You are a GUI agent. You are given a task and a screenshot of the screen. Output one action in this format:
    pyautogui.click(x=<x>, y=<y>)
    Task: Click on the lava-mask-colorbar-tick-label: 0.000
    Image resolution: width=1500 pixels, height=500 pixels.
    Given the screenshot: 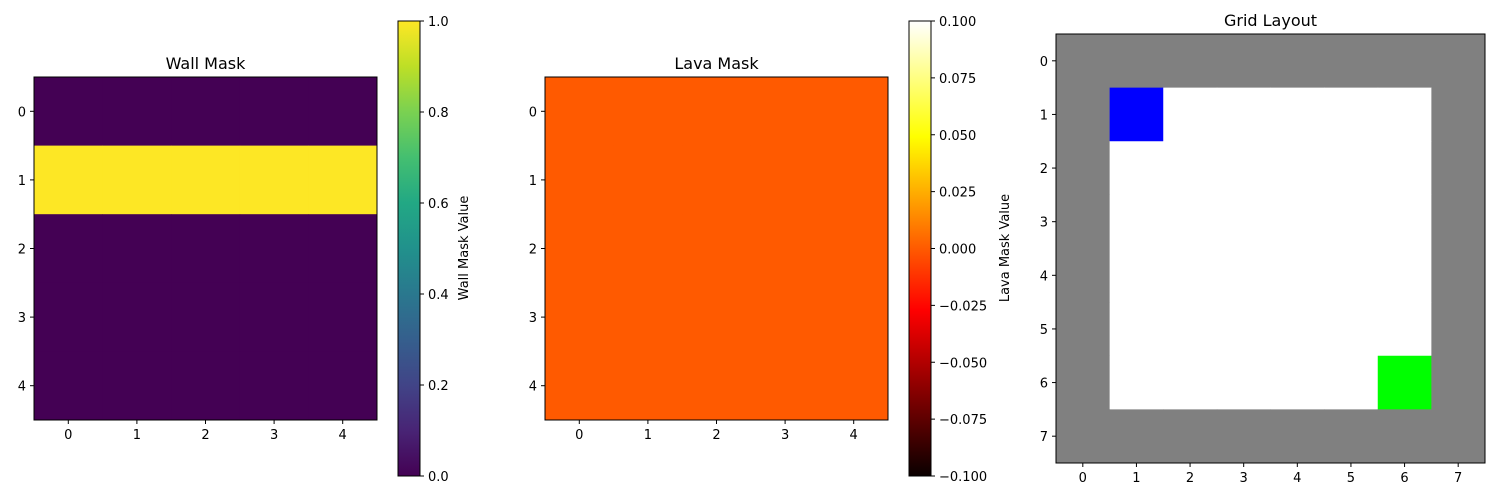 What is the action you would take?
    pyautogui.click(x=957, y=250)
    